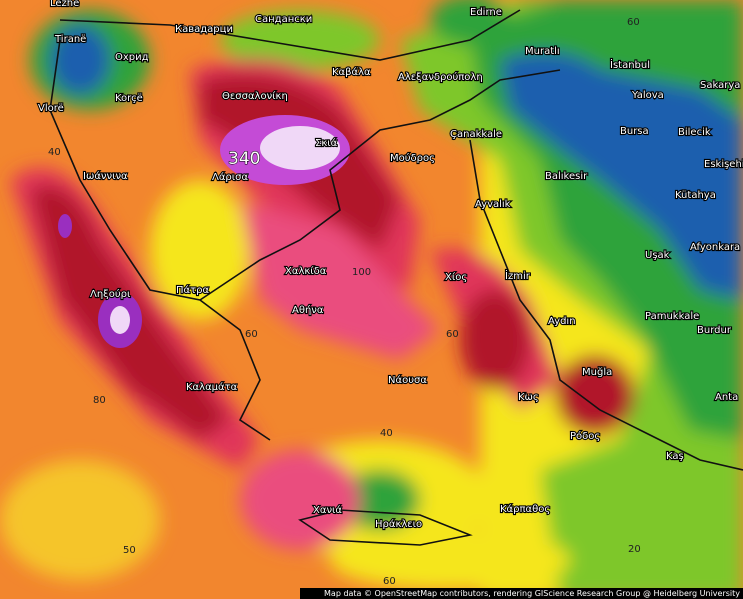 The height and width of the screenshot is (599, 743). I want to click on place-label: Balıkesir, so click(566, 176).